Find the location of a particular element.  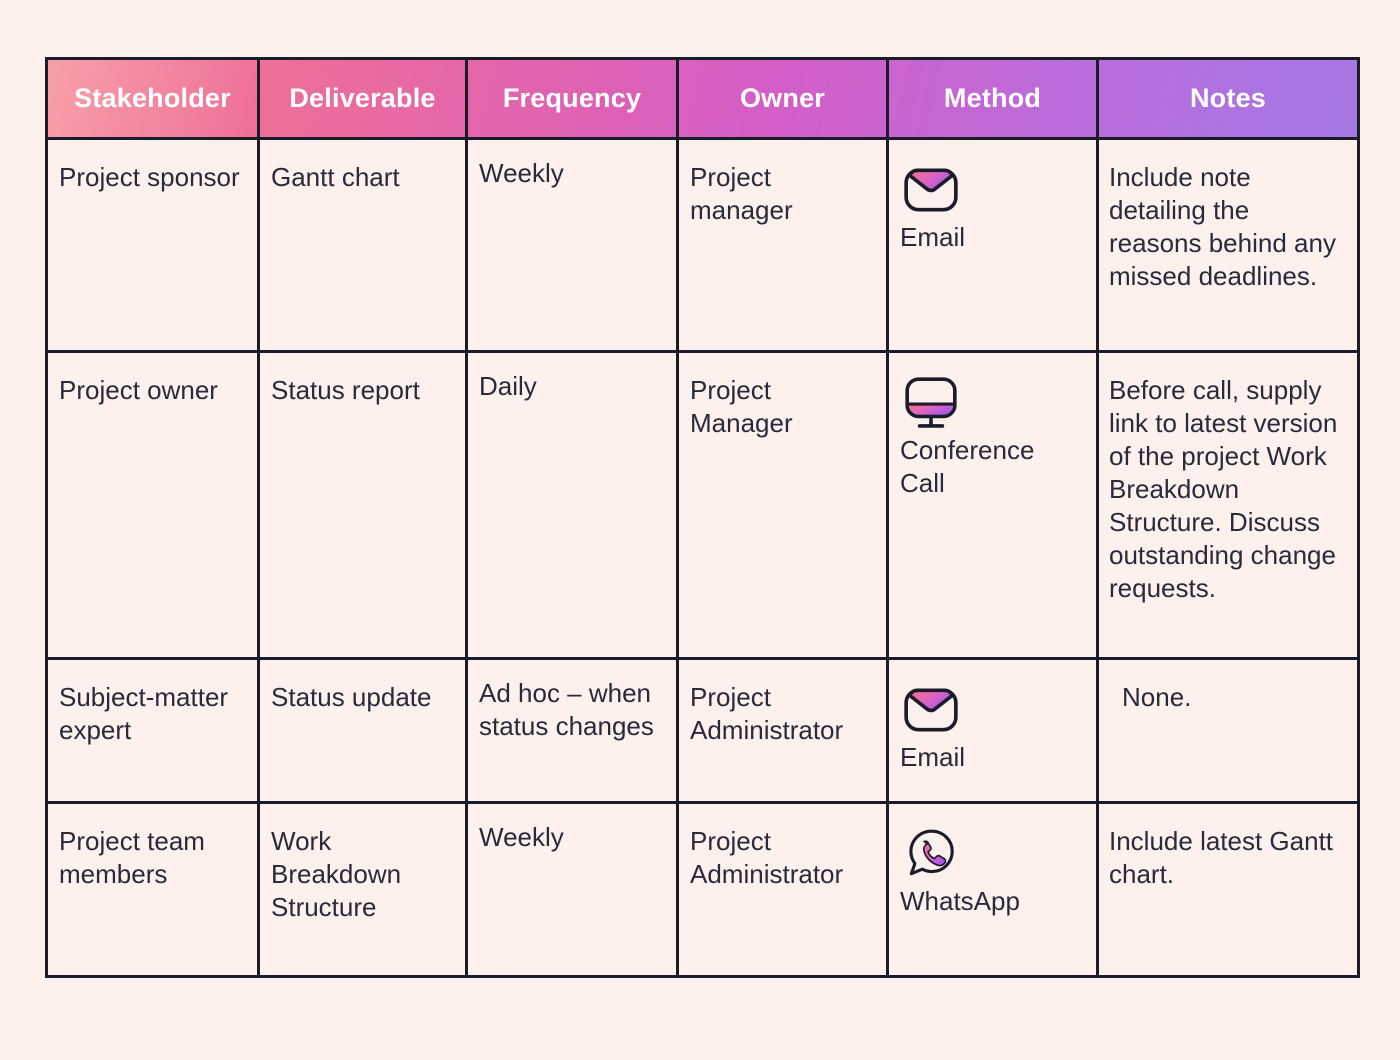

deliverable-cell: Status report is located at coordinates (362, 505).